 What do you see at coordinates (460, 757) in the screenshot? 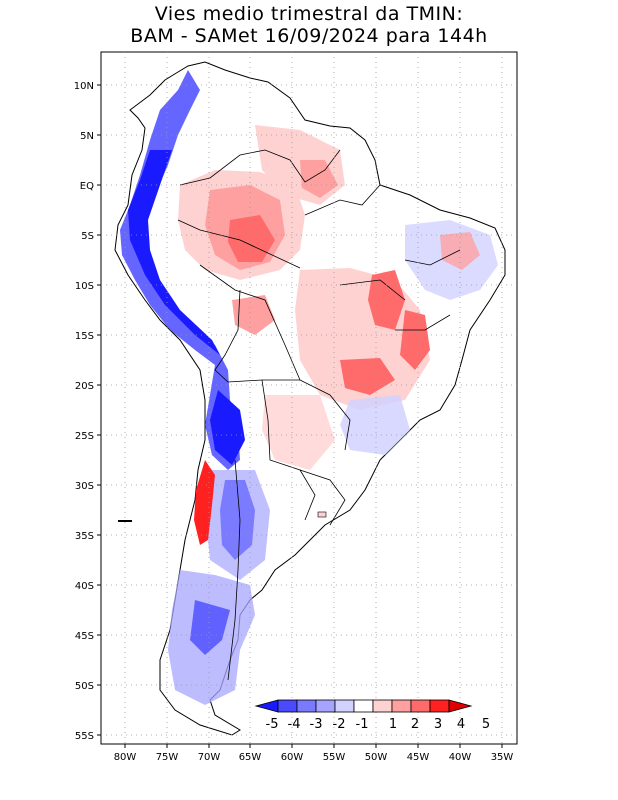
I see `lon-label: 40W` at bounding box center [460, 757].